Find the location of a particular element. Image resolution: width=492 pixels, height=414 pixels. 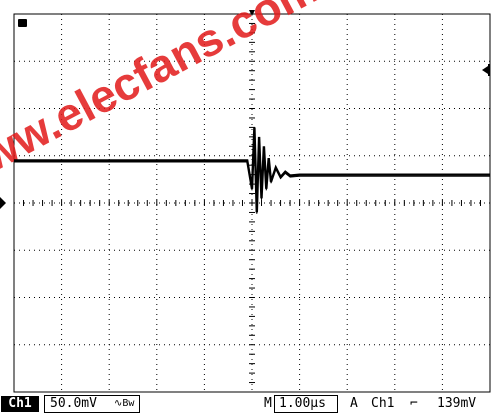

timebase-box is located at coordinates (306, 404).